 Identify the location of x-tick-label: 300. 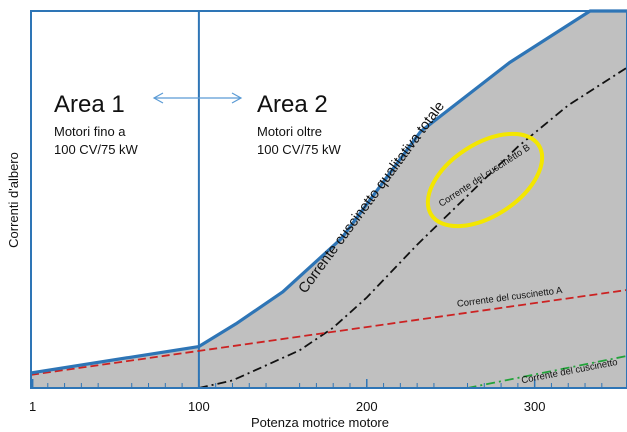
(535, 406).